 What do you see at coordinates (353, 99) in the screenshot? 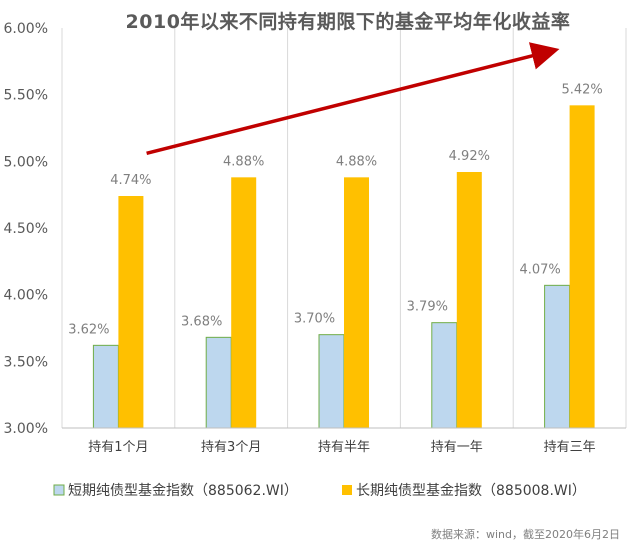
I see `trend-arrow` at bounding box center [353, 99].